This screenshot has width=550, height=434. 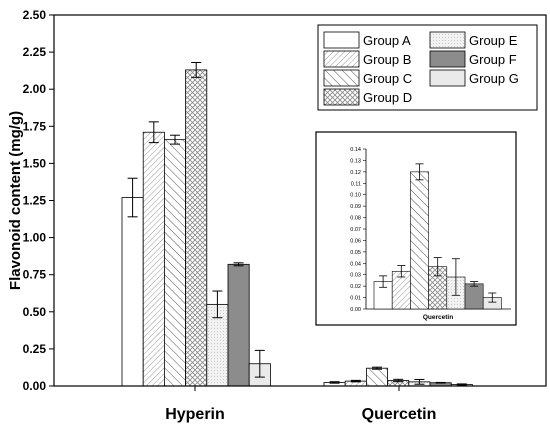 I want to click on inset-bar-group-c, so click(x=419, y=240).